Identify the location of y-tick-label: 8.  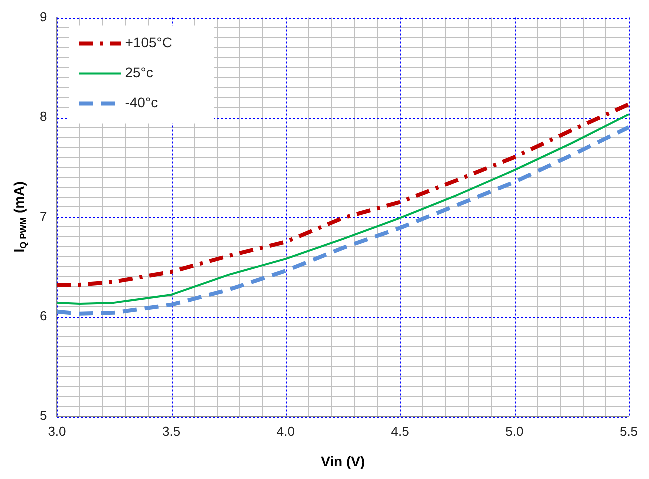
(44, 116).